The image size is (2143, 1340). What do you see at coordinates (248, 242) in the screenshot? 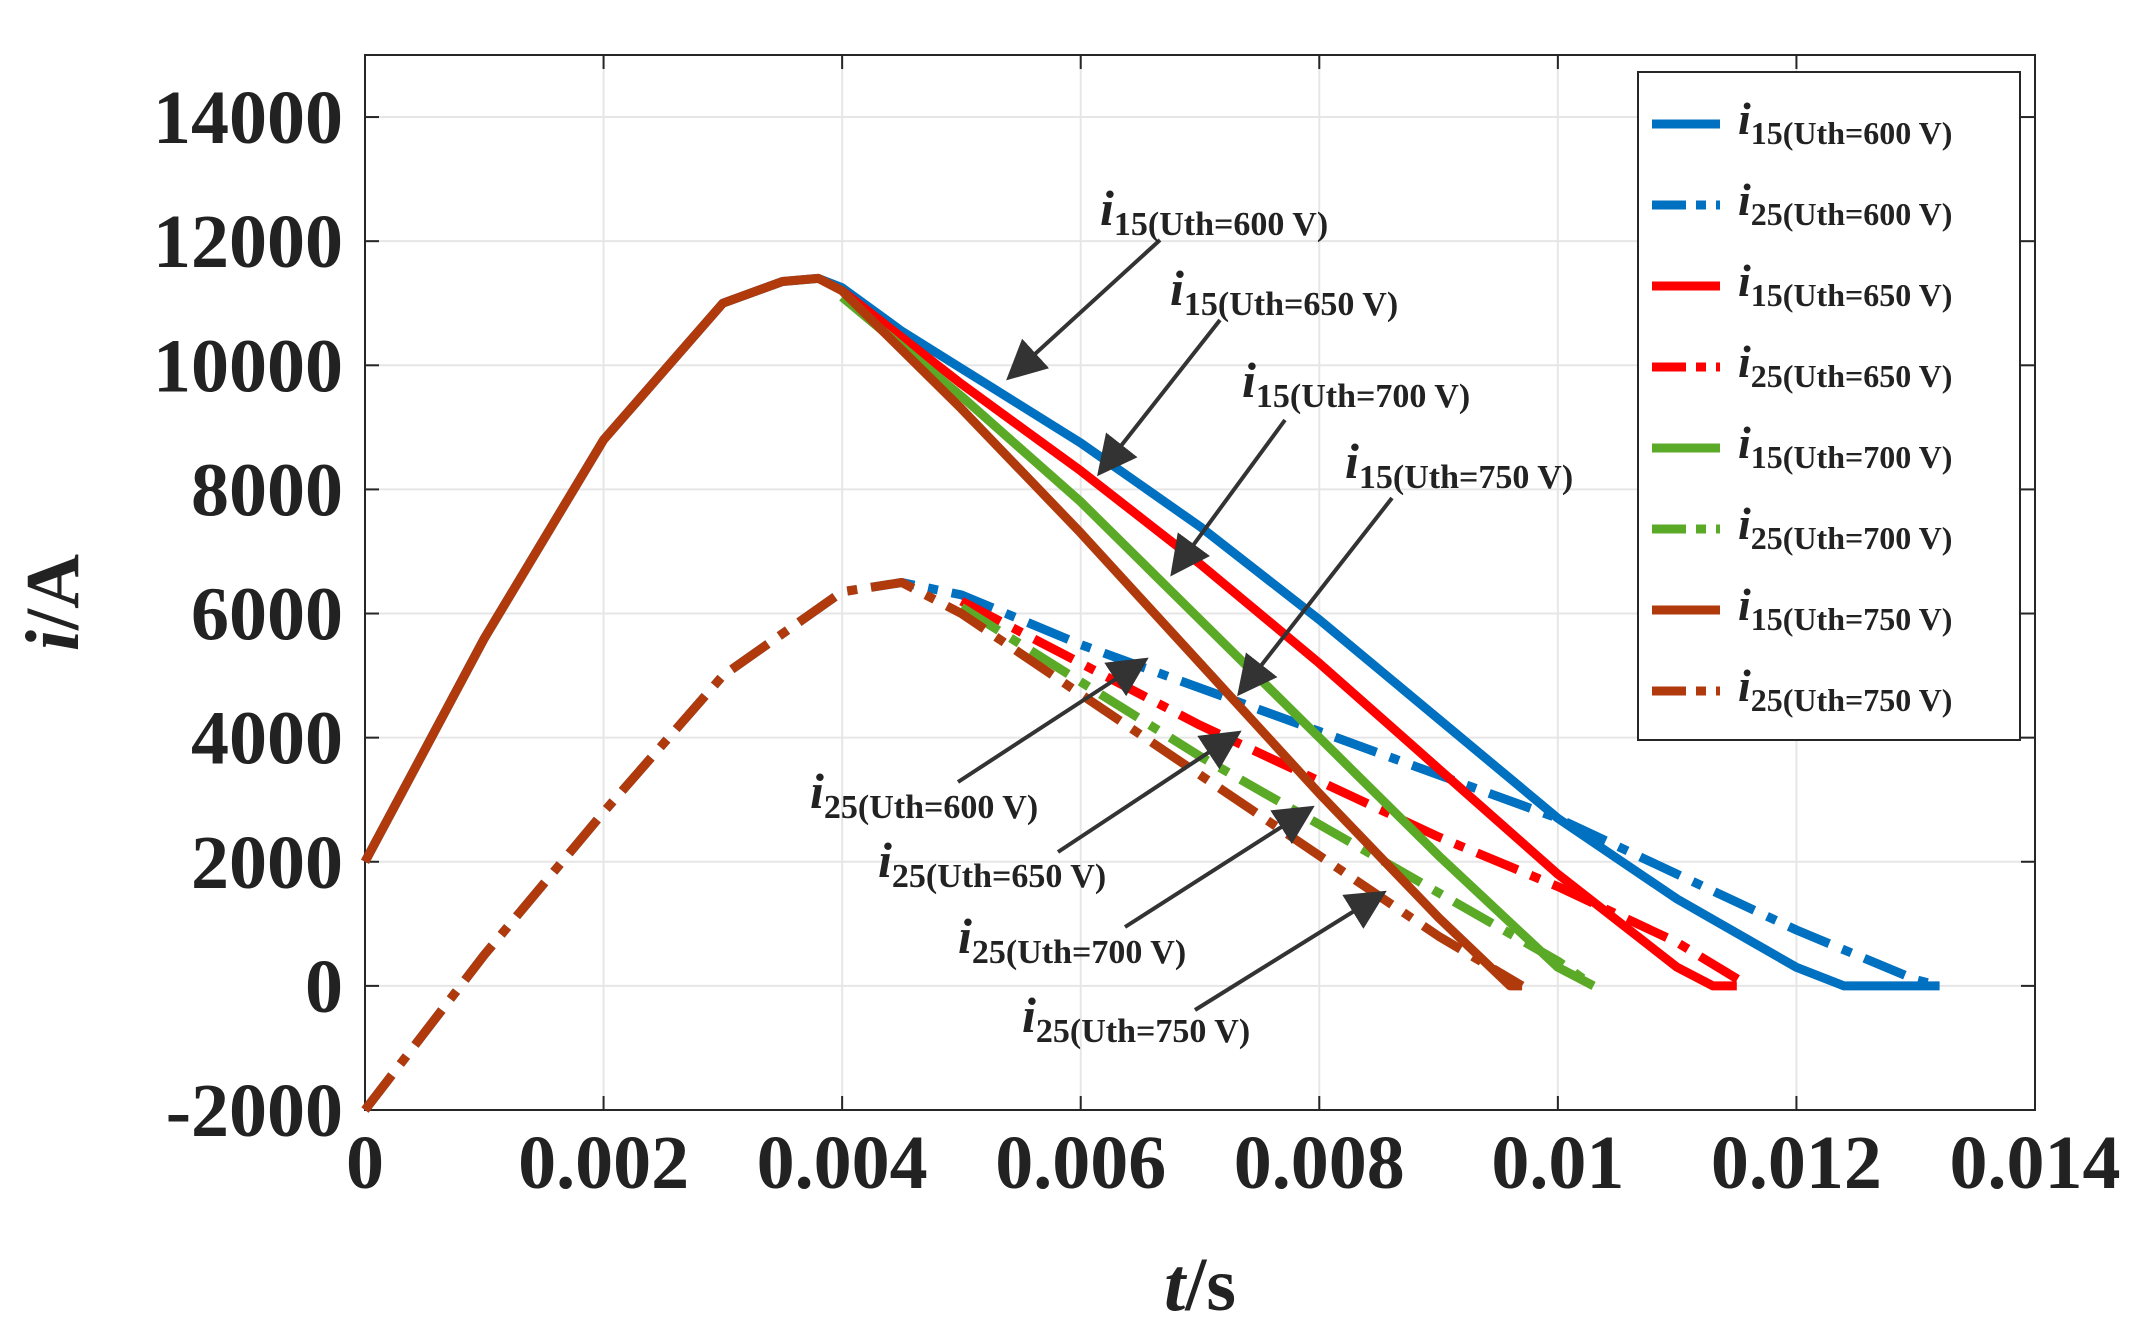
I see `y-tick-label: 12000` at bounding box center [248, 242].